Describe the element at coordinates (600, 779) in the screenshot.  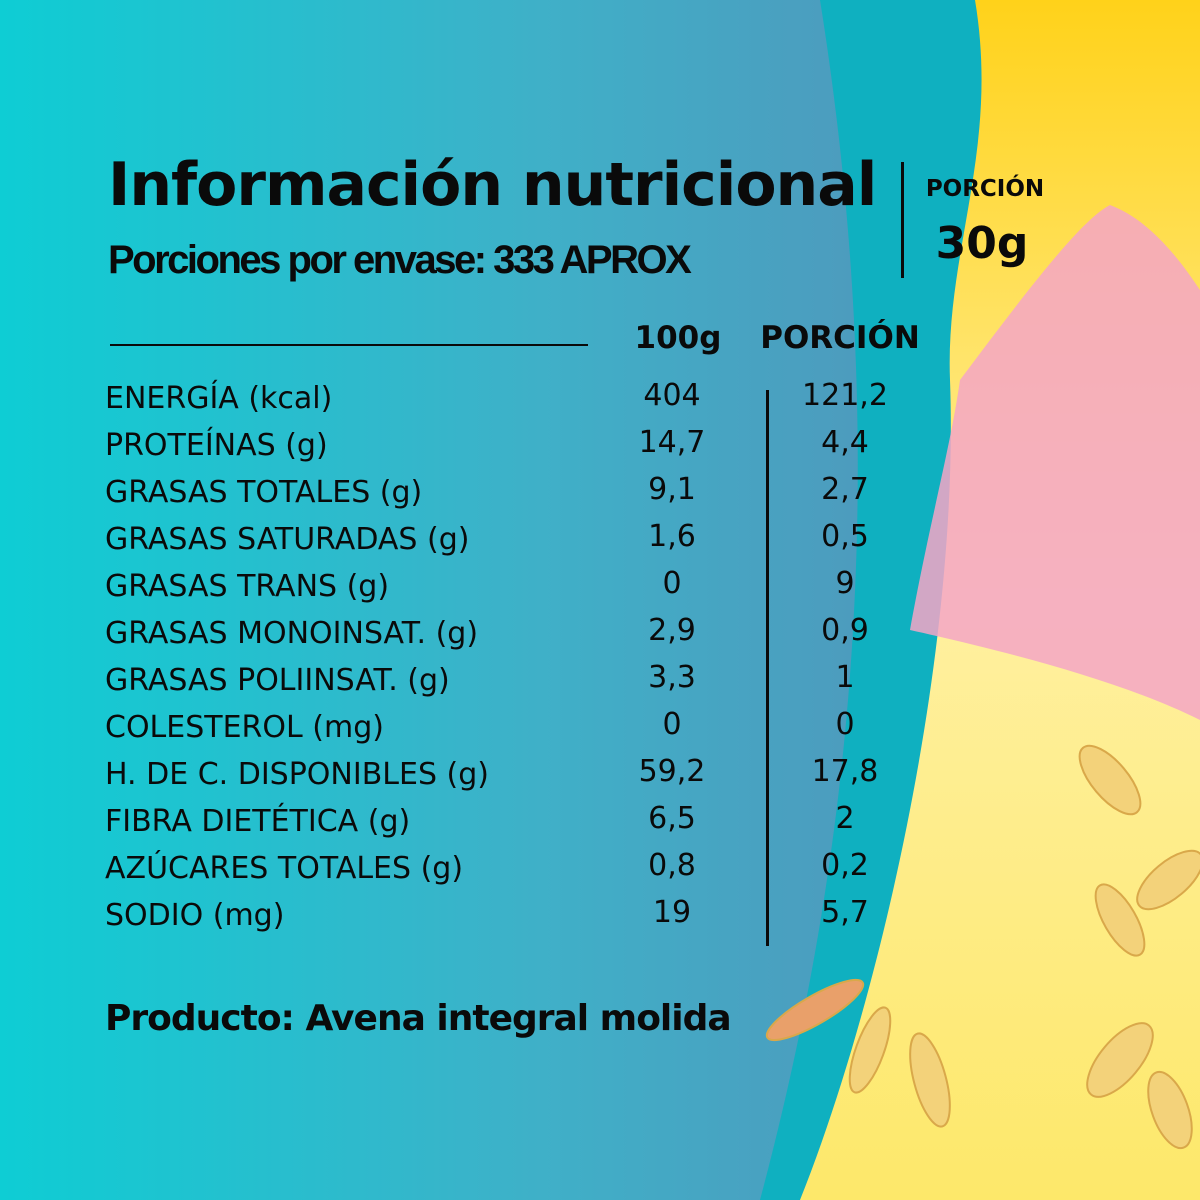
I see `table-row: H. DE C. DISPONIBLES (g) 59,2 17,8` at that location.